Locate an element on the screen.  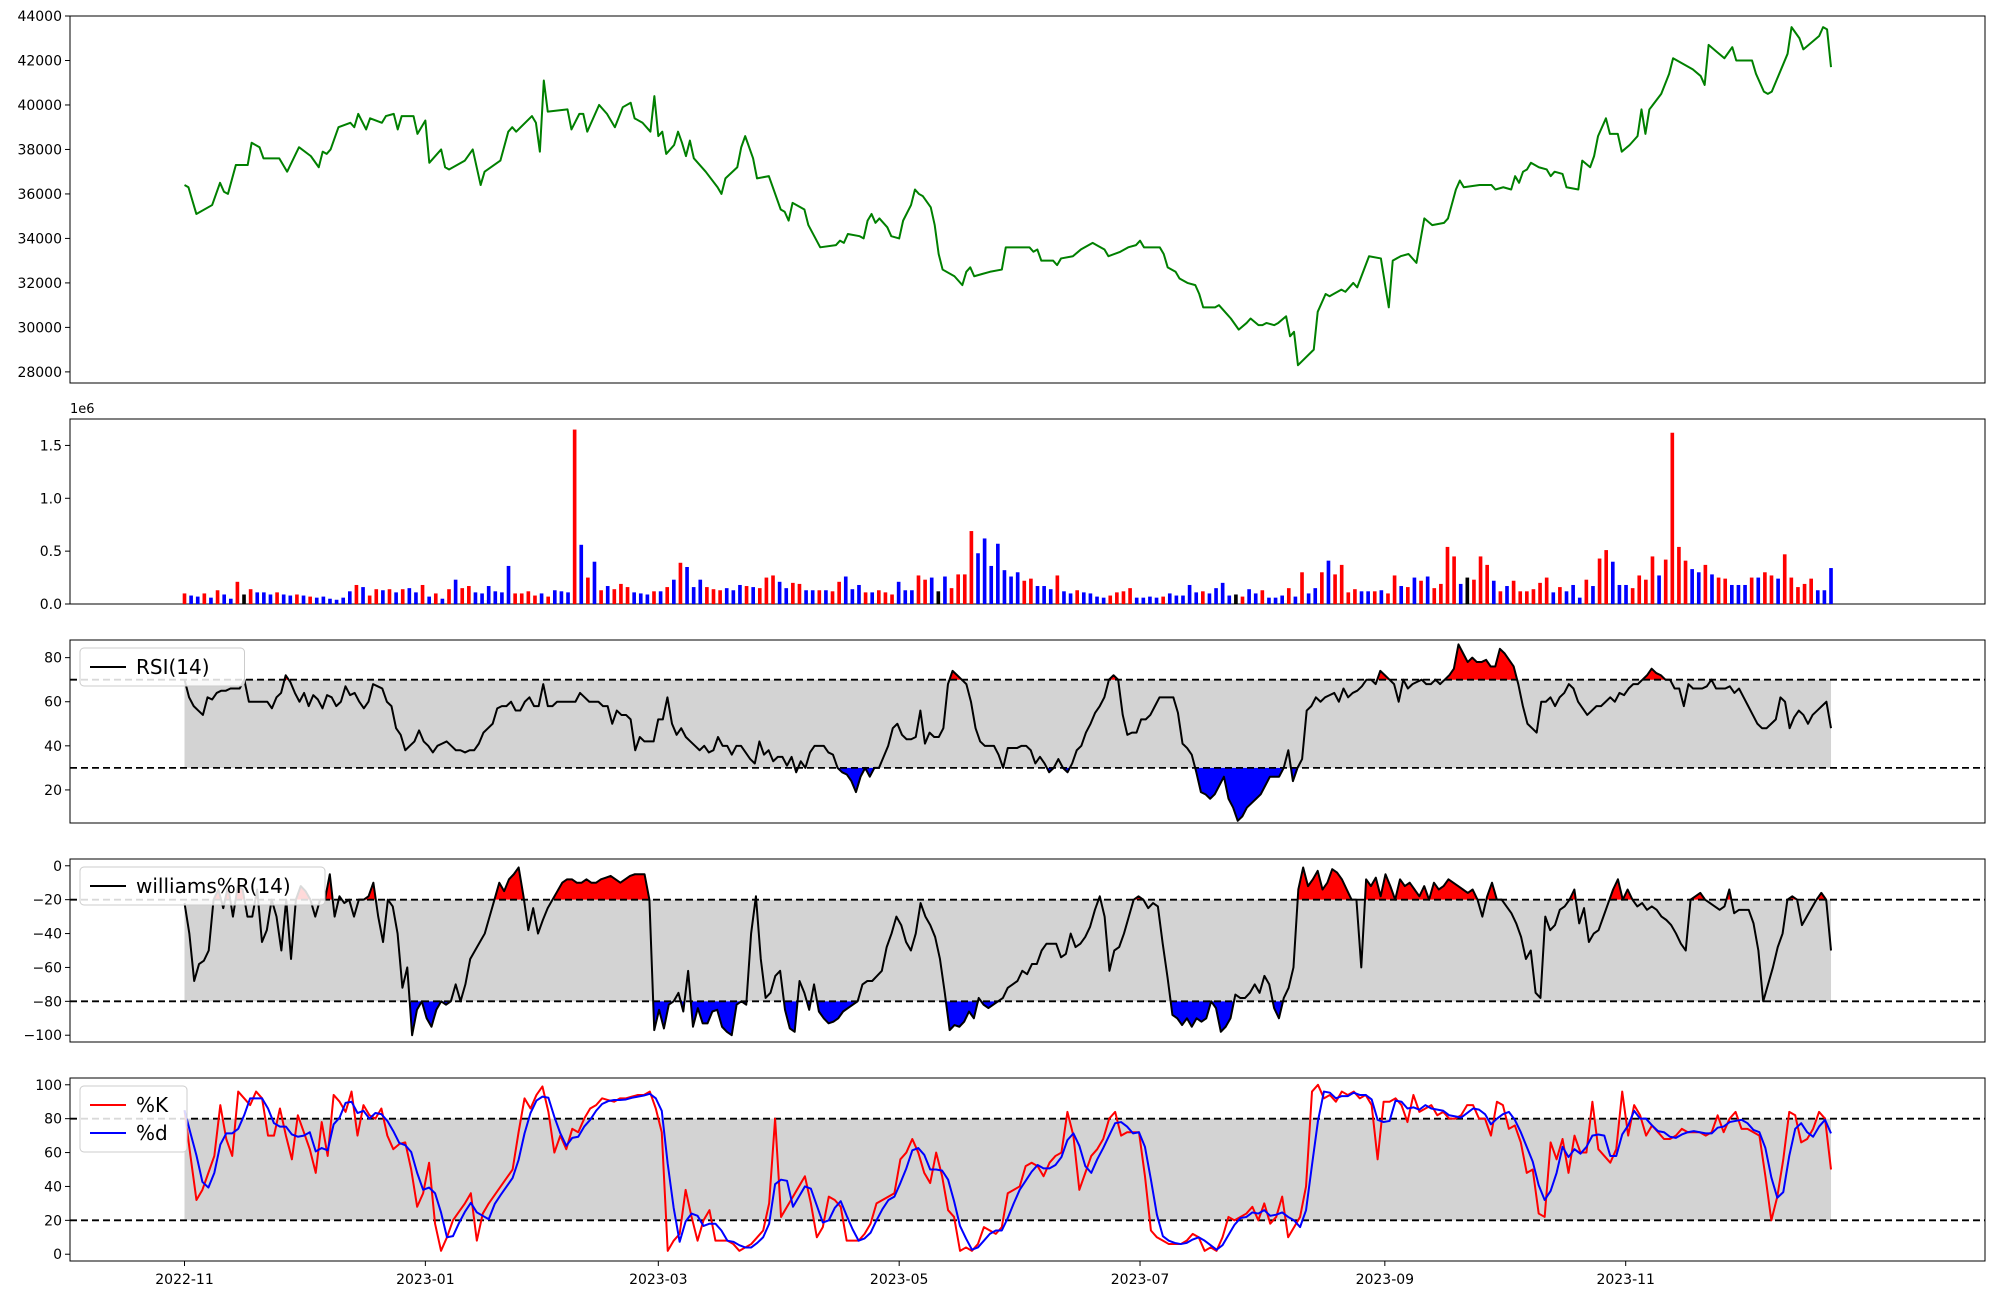
price-ytick-label: 30000 is located at coordinates (39, 328).